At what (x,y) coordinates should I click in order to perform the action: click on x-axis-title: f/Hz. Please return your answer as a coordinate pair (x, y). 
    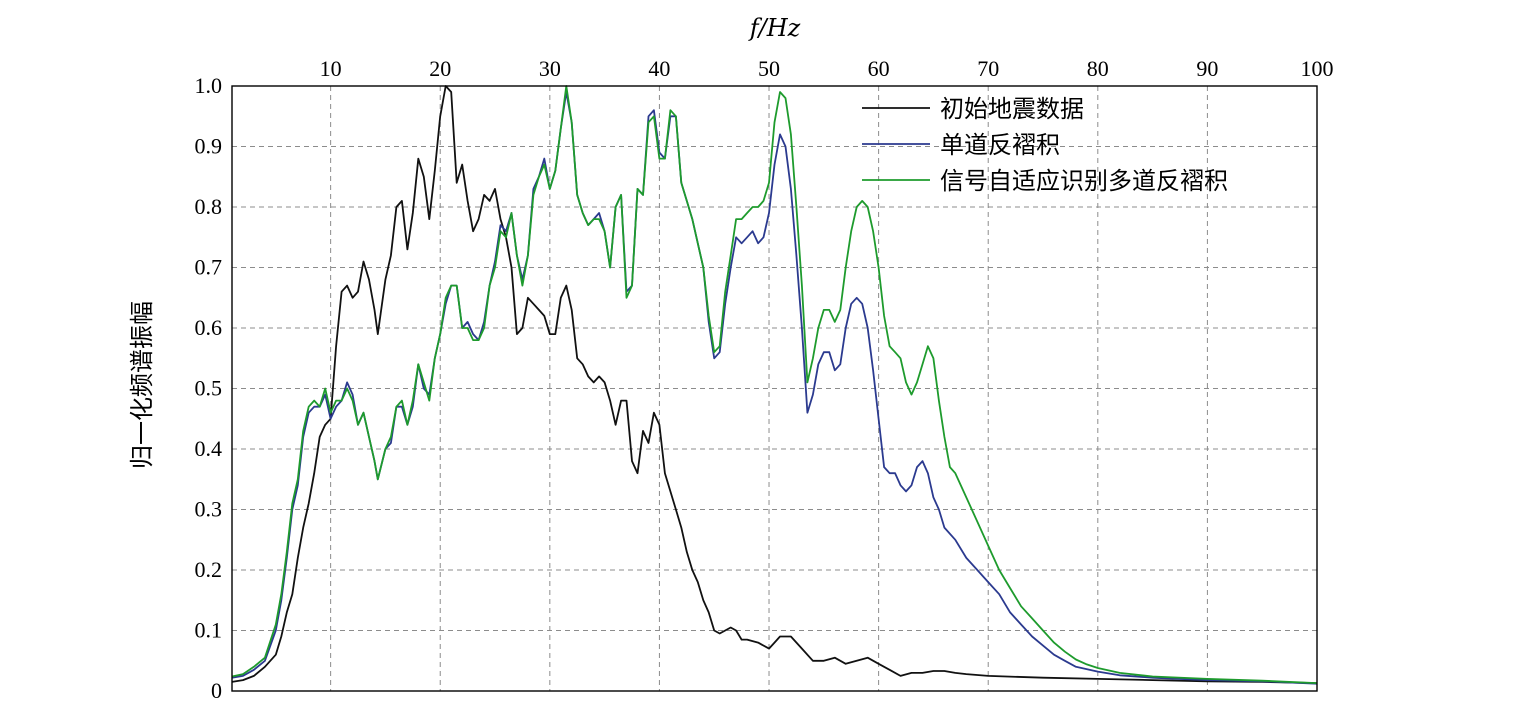
    Looking at the image, I should click on (774, 28).